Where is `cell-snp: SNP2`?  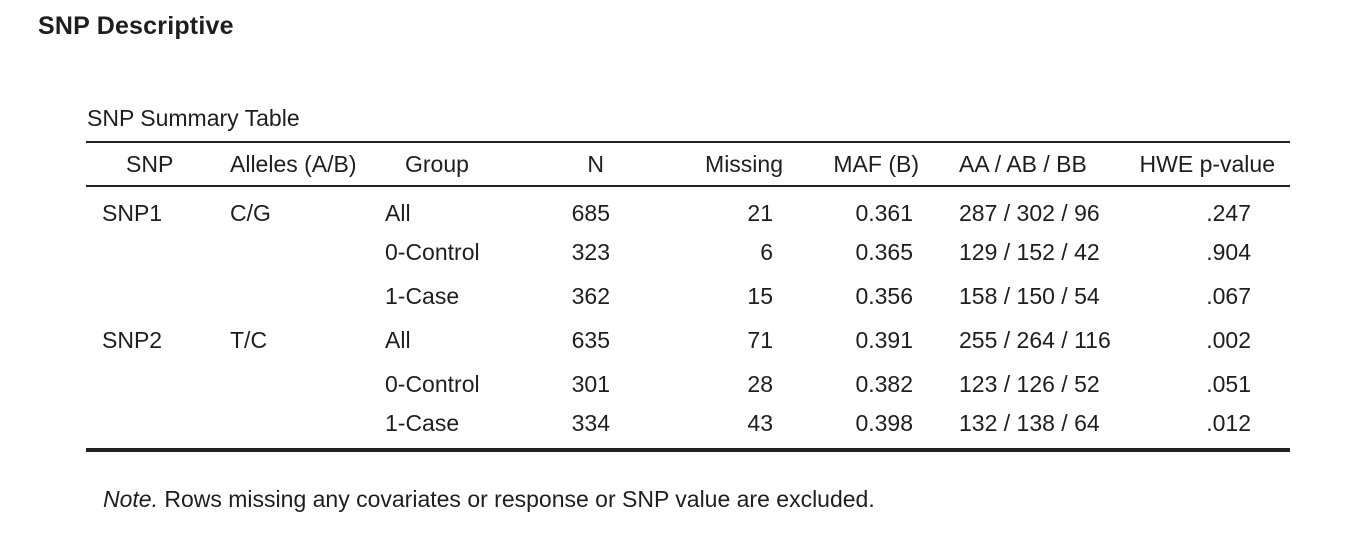
cell-snp: SNP2 is located at coordinates (132, 339).